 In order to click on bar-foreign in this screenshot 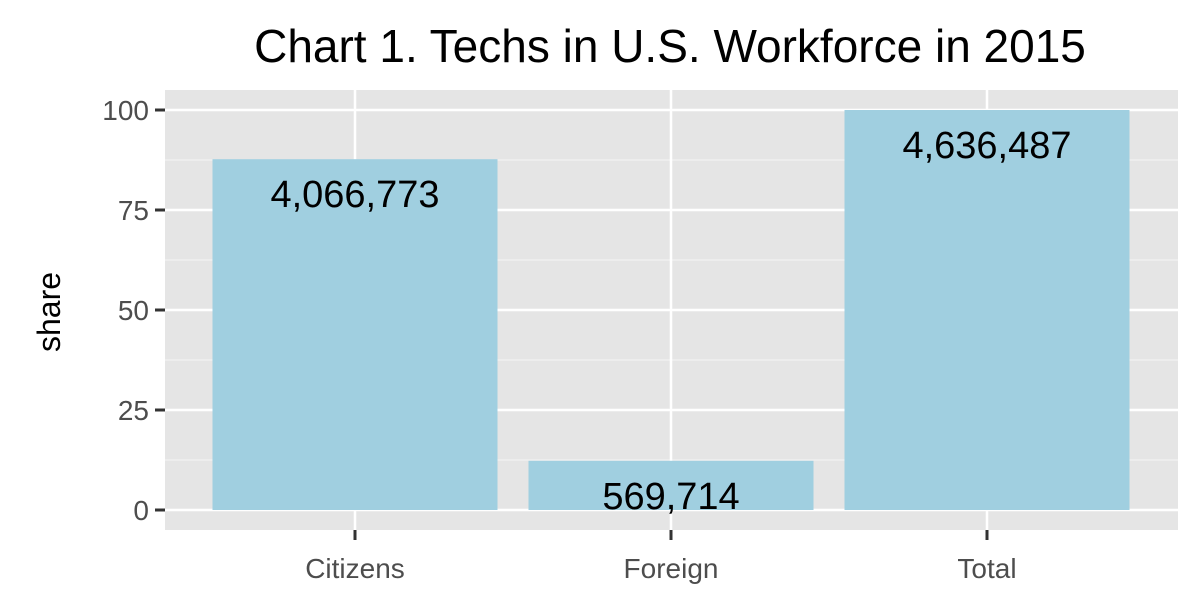, I will do `click(671, 485)`.